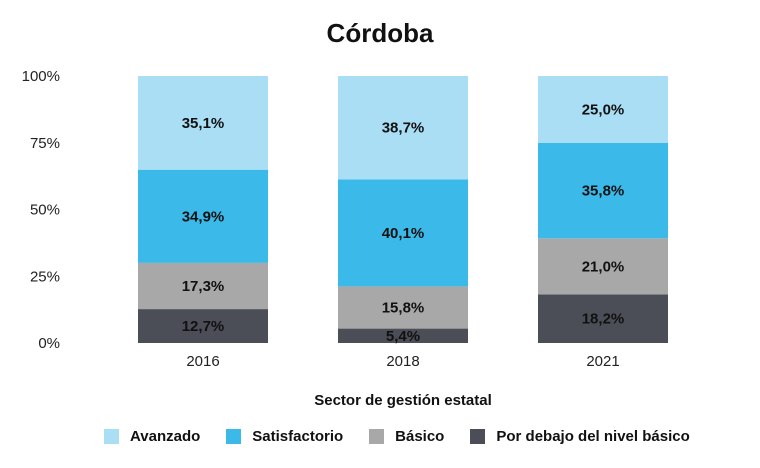  I want to click on data-label: 15,8%, so click(403, 307).